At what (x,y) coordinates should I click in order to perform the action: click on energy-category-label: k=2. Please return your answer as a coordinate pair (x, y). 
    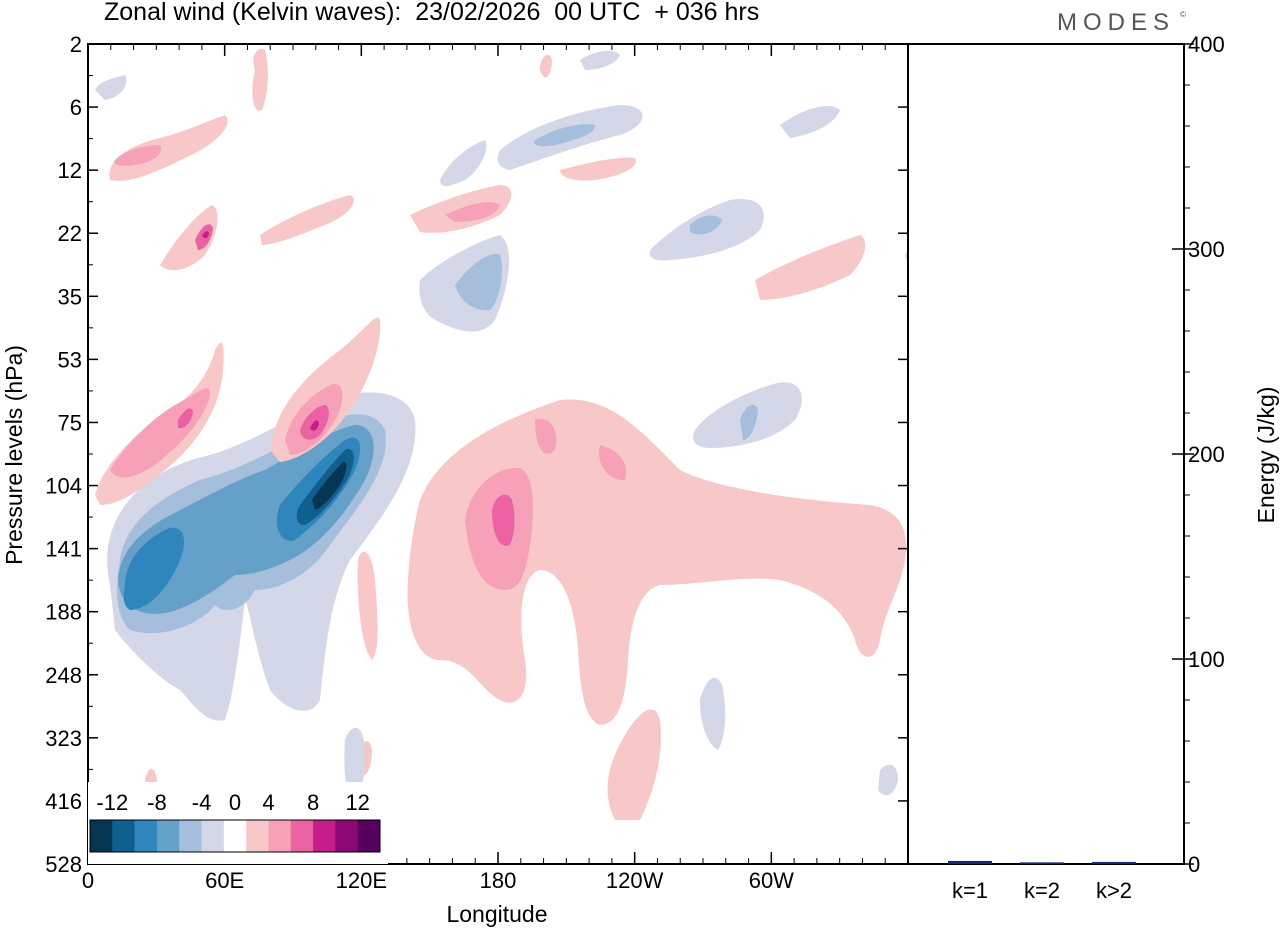
    Looking at the image, I should click on (1042, 890).